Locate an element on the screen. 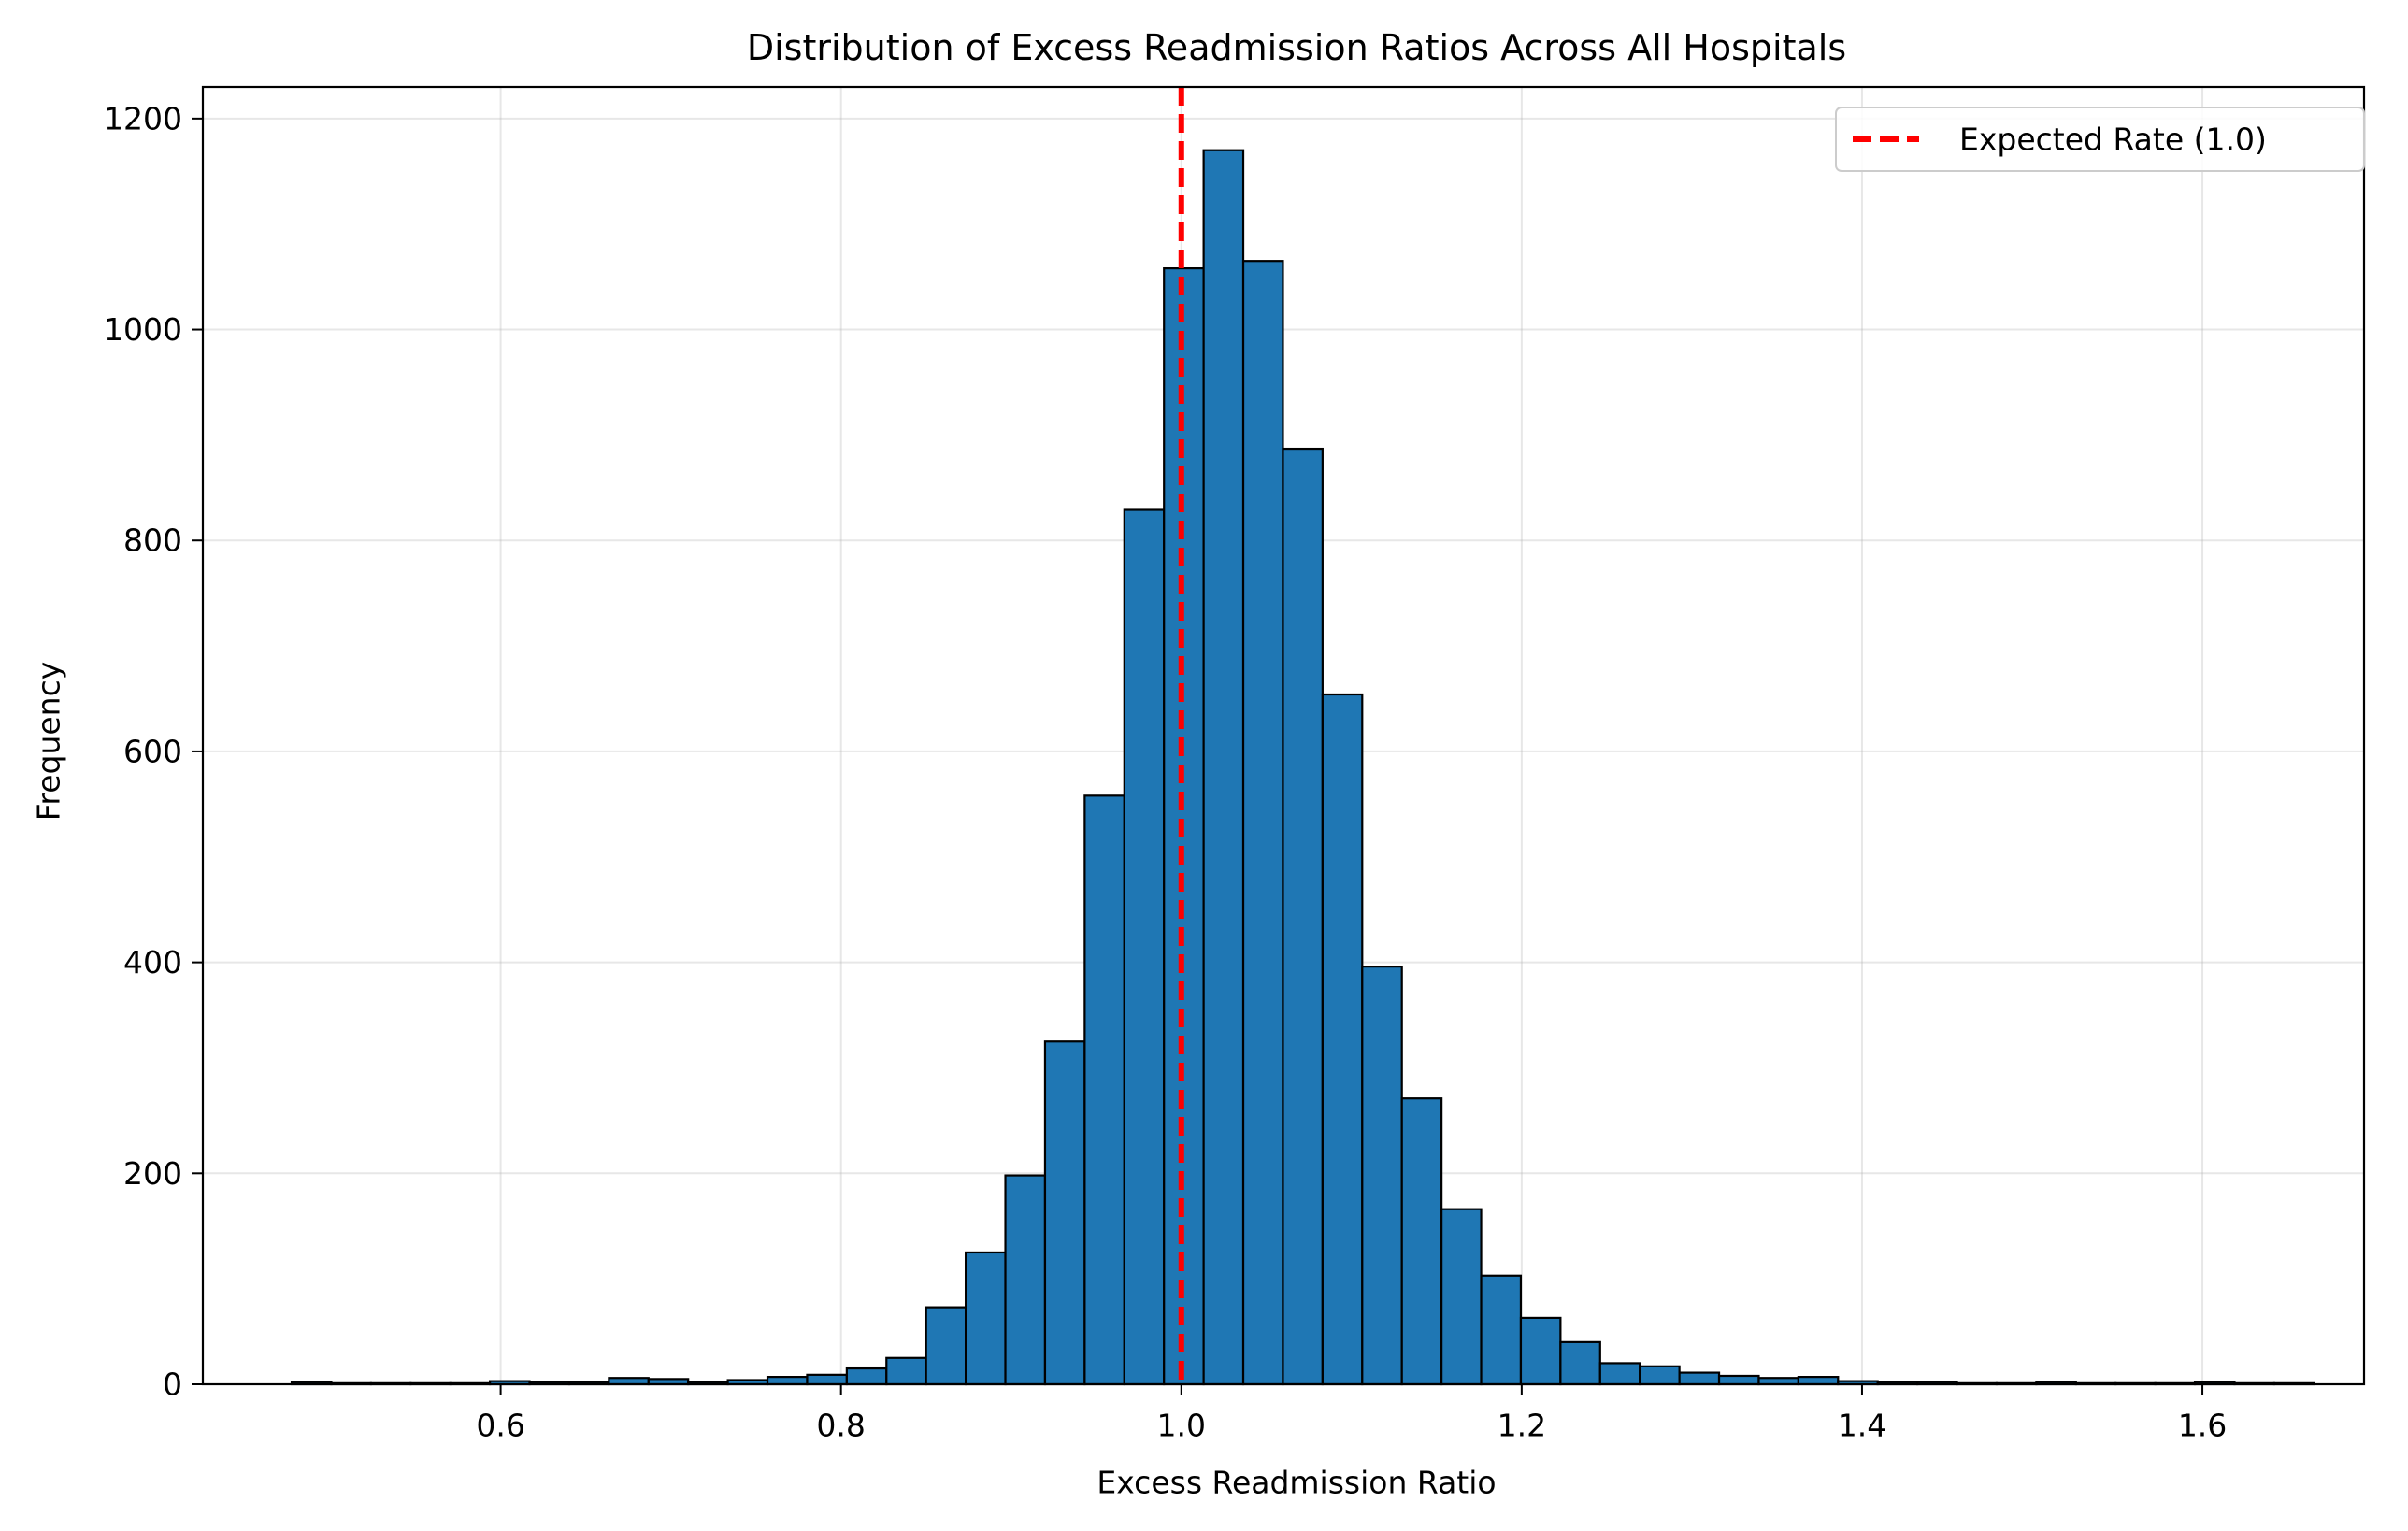 The width and height of the screenshot is (2408, 1531). legend-box is located at coordinates (2100, 139).